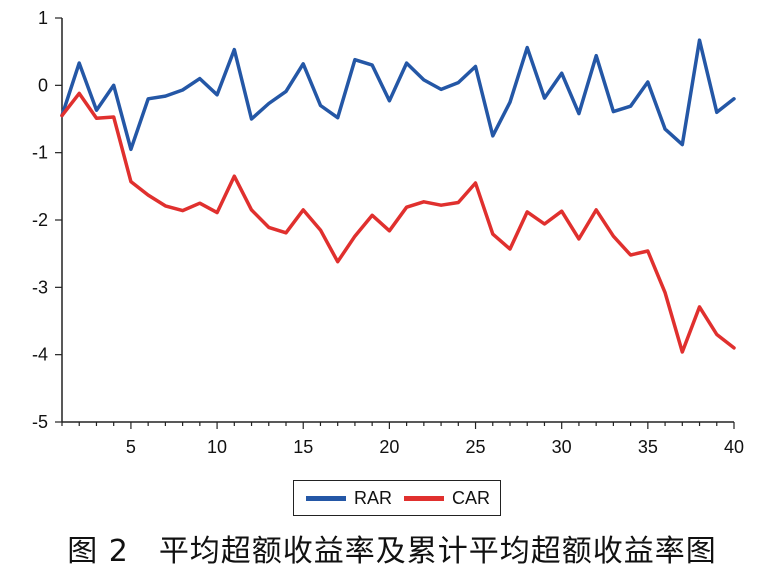 Image resolution: width=784 pixels, height=573 pixels. I want to click on legend-label-car: CAR, so click(471, 497).